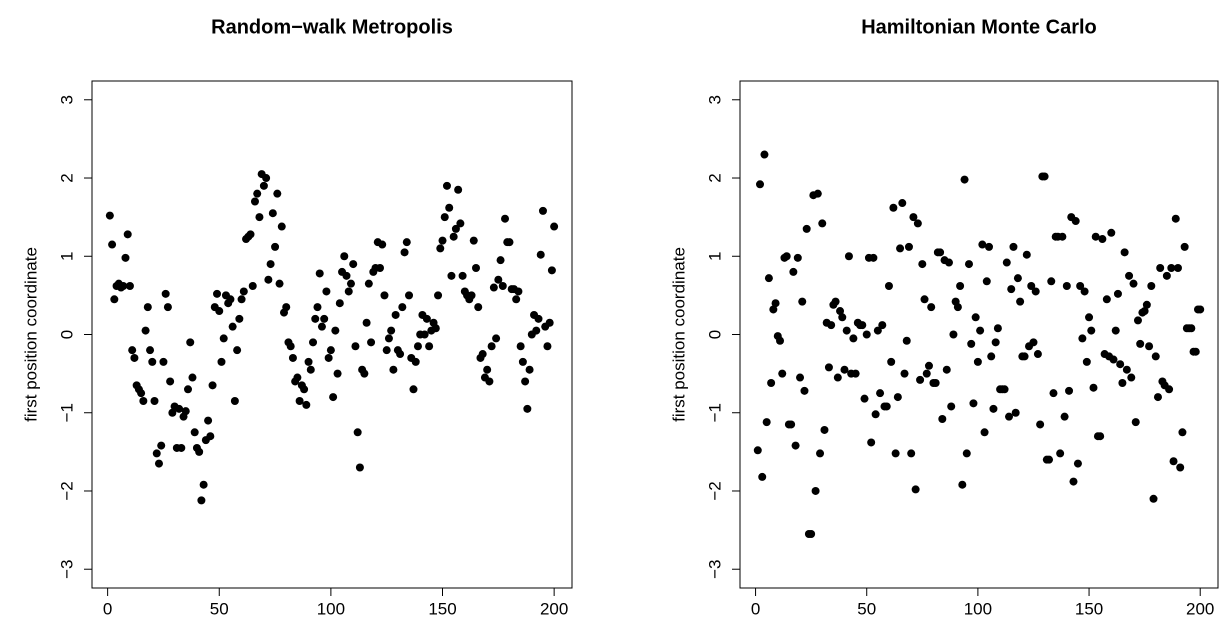  I want to click on chart-title: Hamiltonian Monte Carlo, so click(979, 27).